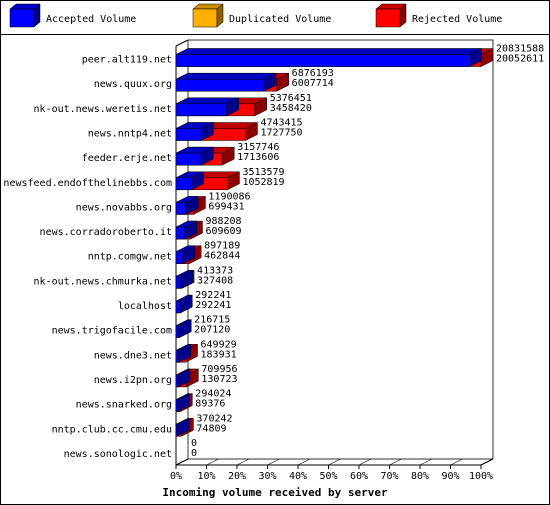 The width and height of the screenshot is (550, 505). I want to click on y-tick-label: nntp.comgw.net, so click(130, 257).